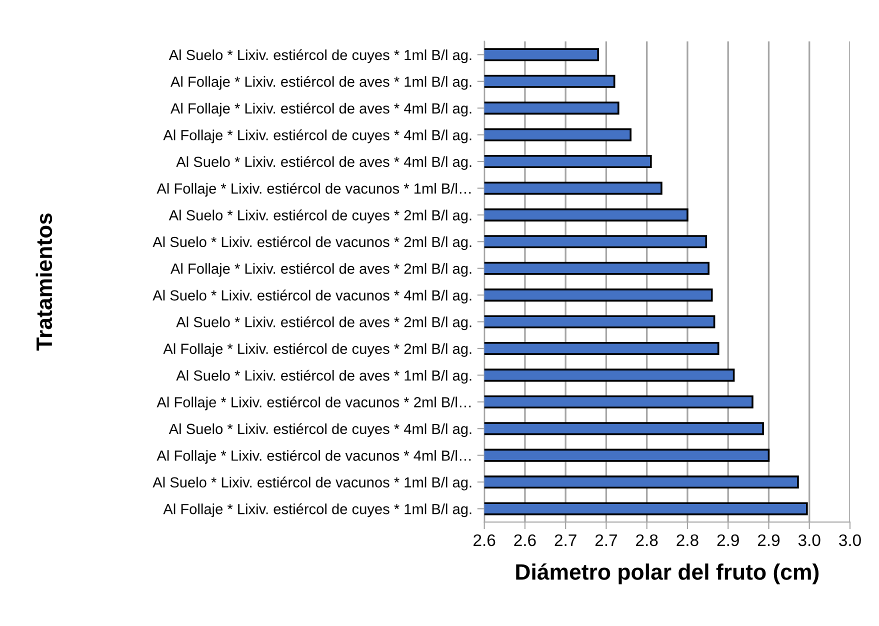 The width and height of the screenshot is (879, 626). What do you see at coordinates (312, 483) in the screenshot?
I see `y-tick-label: Al Suelo * Lixiv. estiércol de vacunos * 1ml B/l ag.` at bounding box center [312, 483].